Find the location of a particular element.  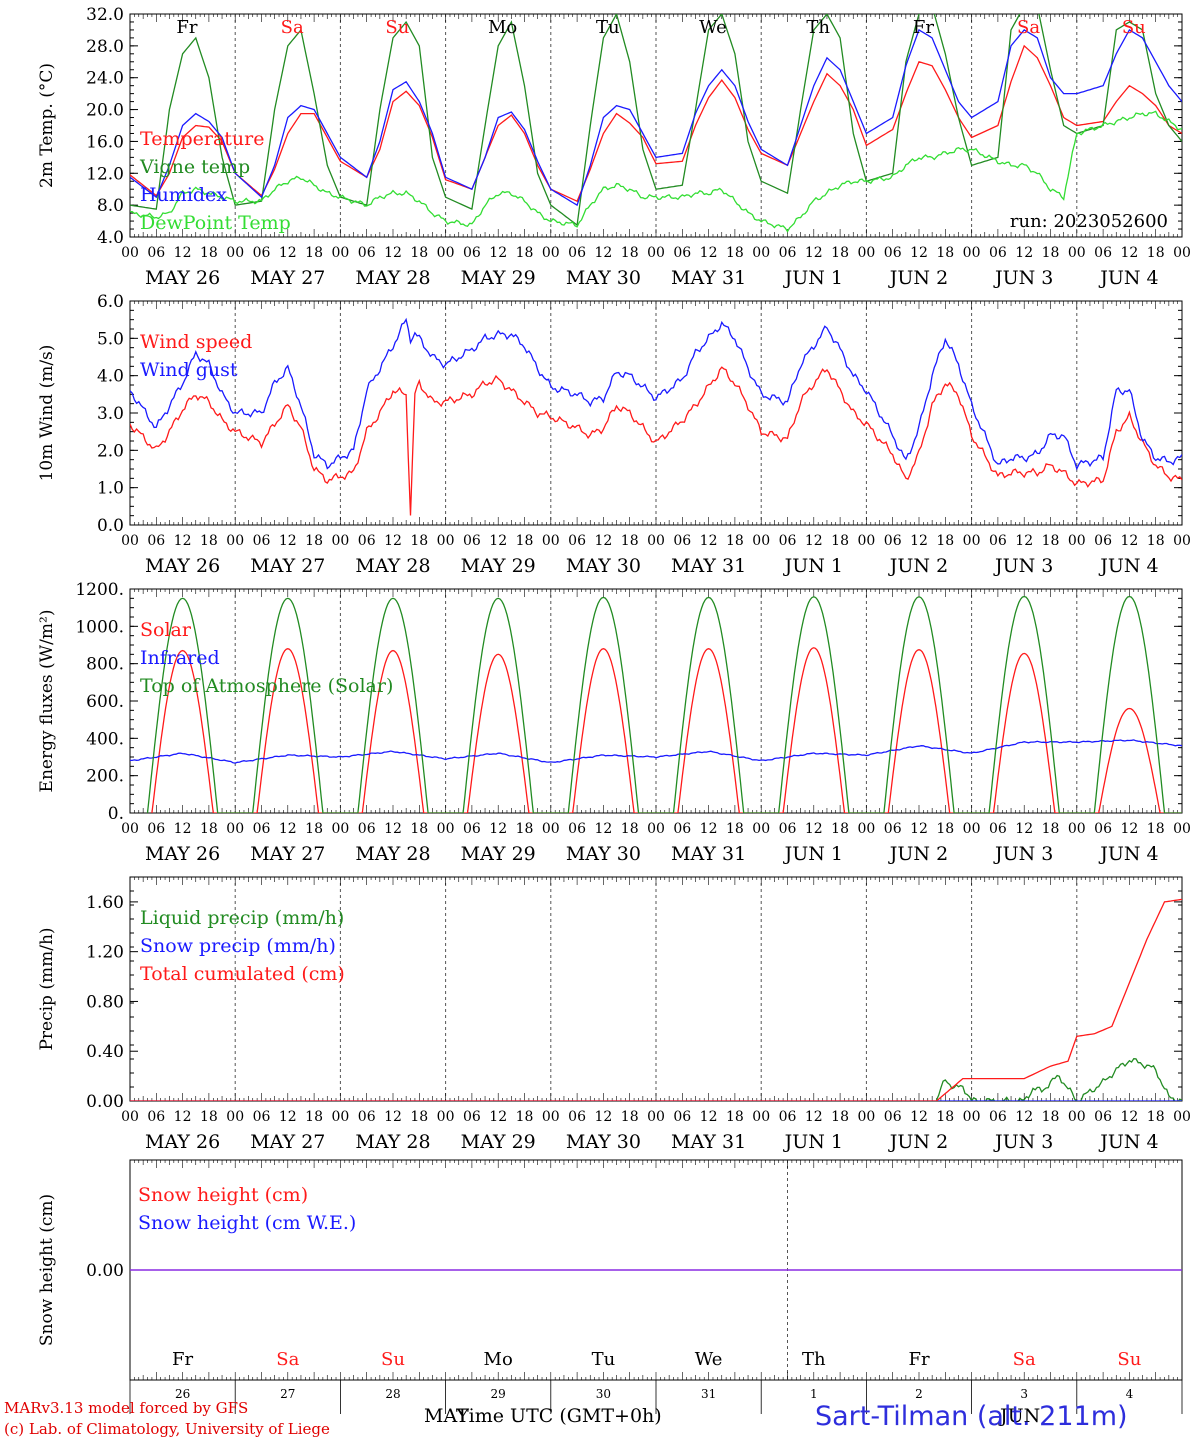

y-tick-label: 1.60 is located at coordinates (105, 903).